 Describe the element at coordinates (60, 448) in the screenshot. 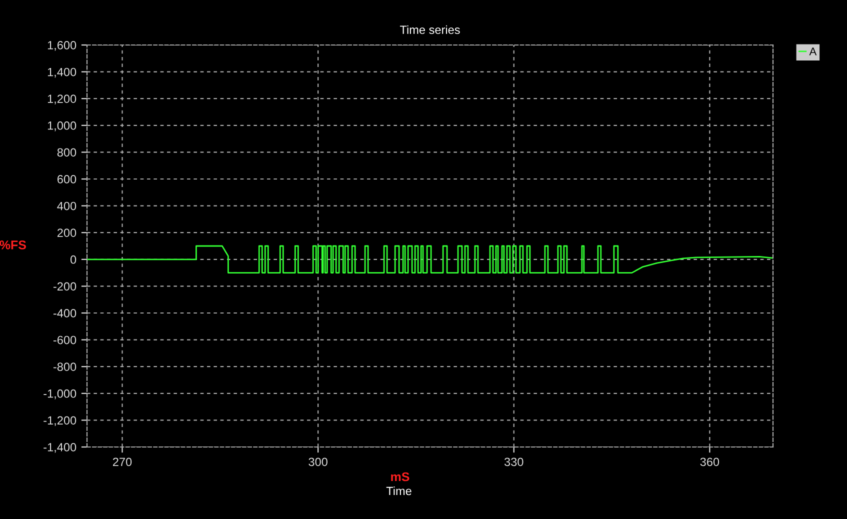

I see `y-tick-label: -1,400` at that location.